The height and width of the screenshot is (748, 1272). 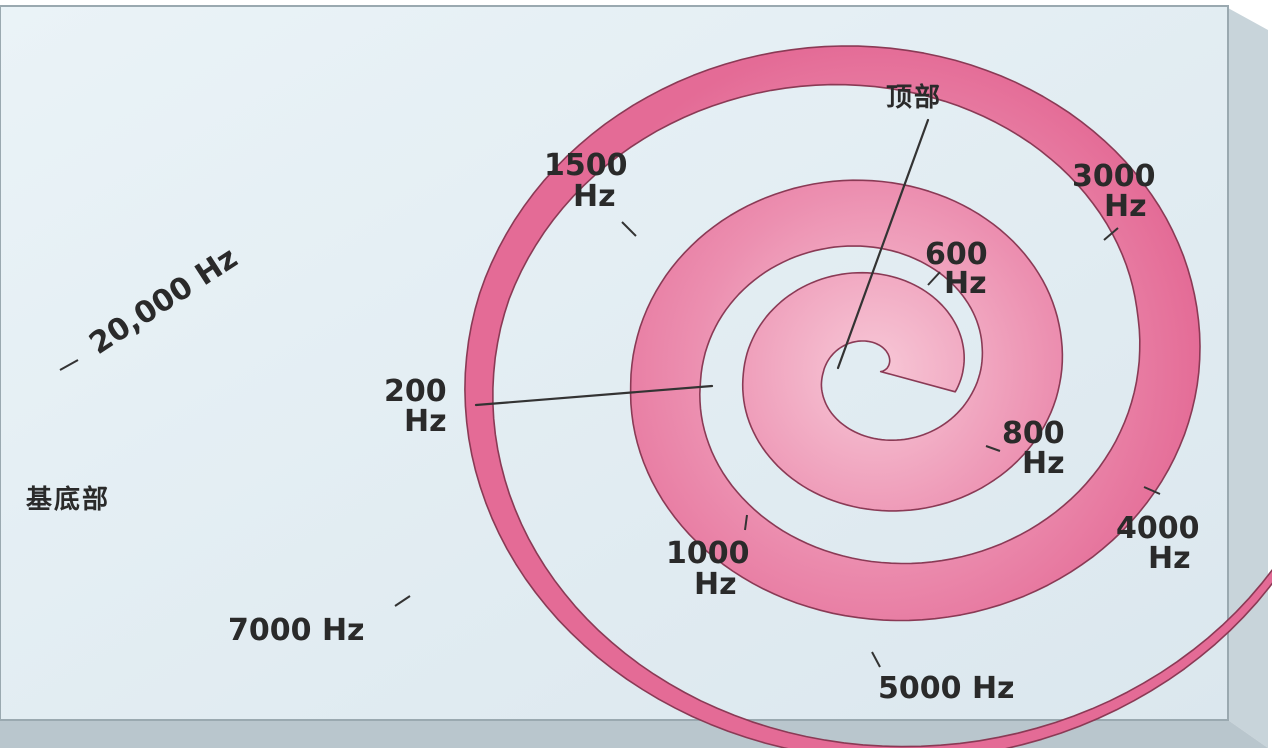 I want to click on label-4000hz-unit: Hz, so click(x=1169, y=558).